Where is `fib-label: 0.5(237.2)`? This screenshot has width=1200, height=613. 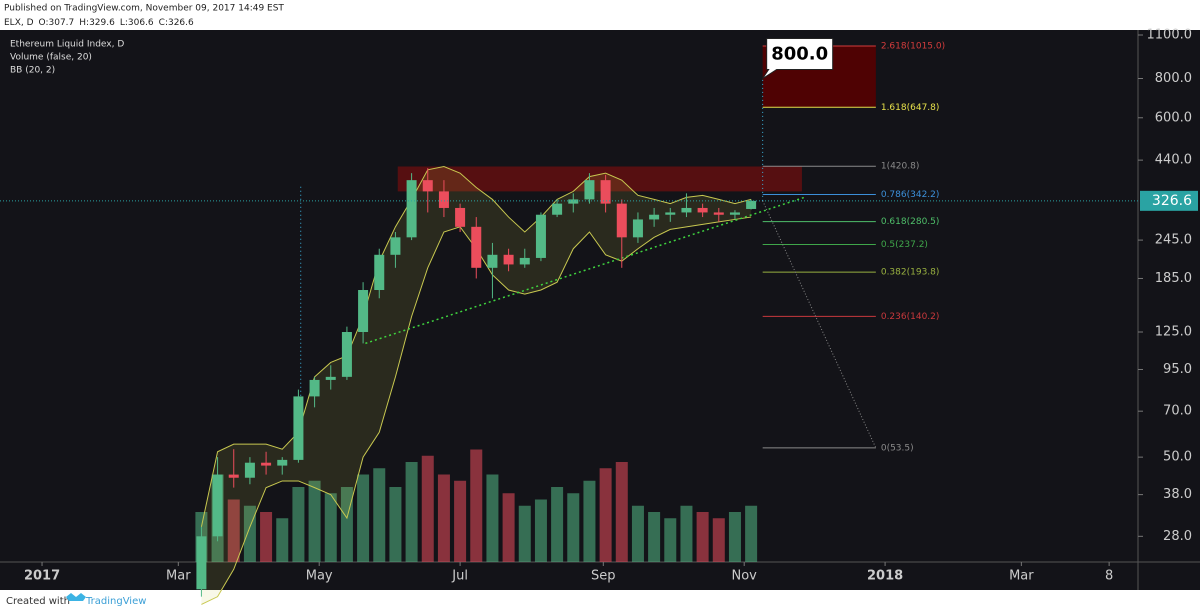
fib-label: 0.5(237.2) is located at coordinates (904, 245).